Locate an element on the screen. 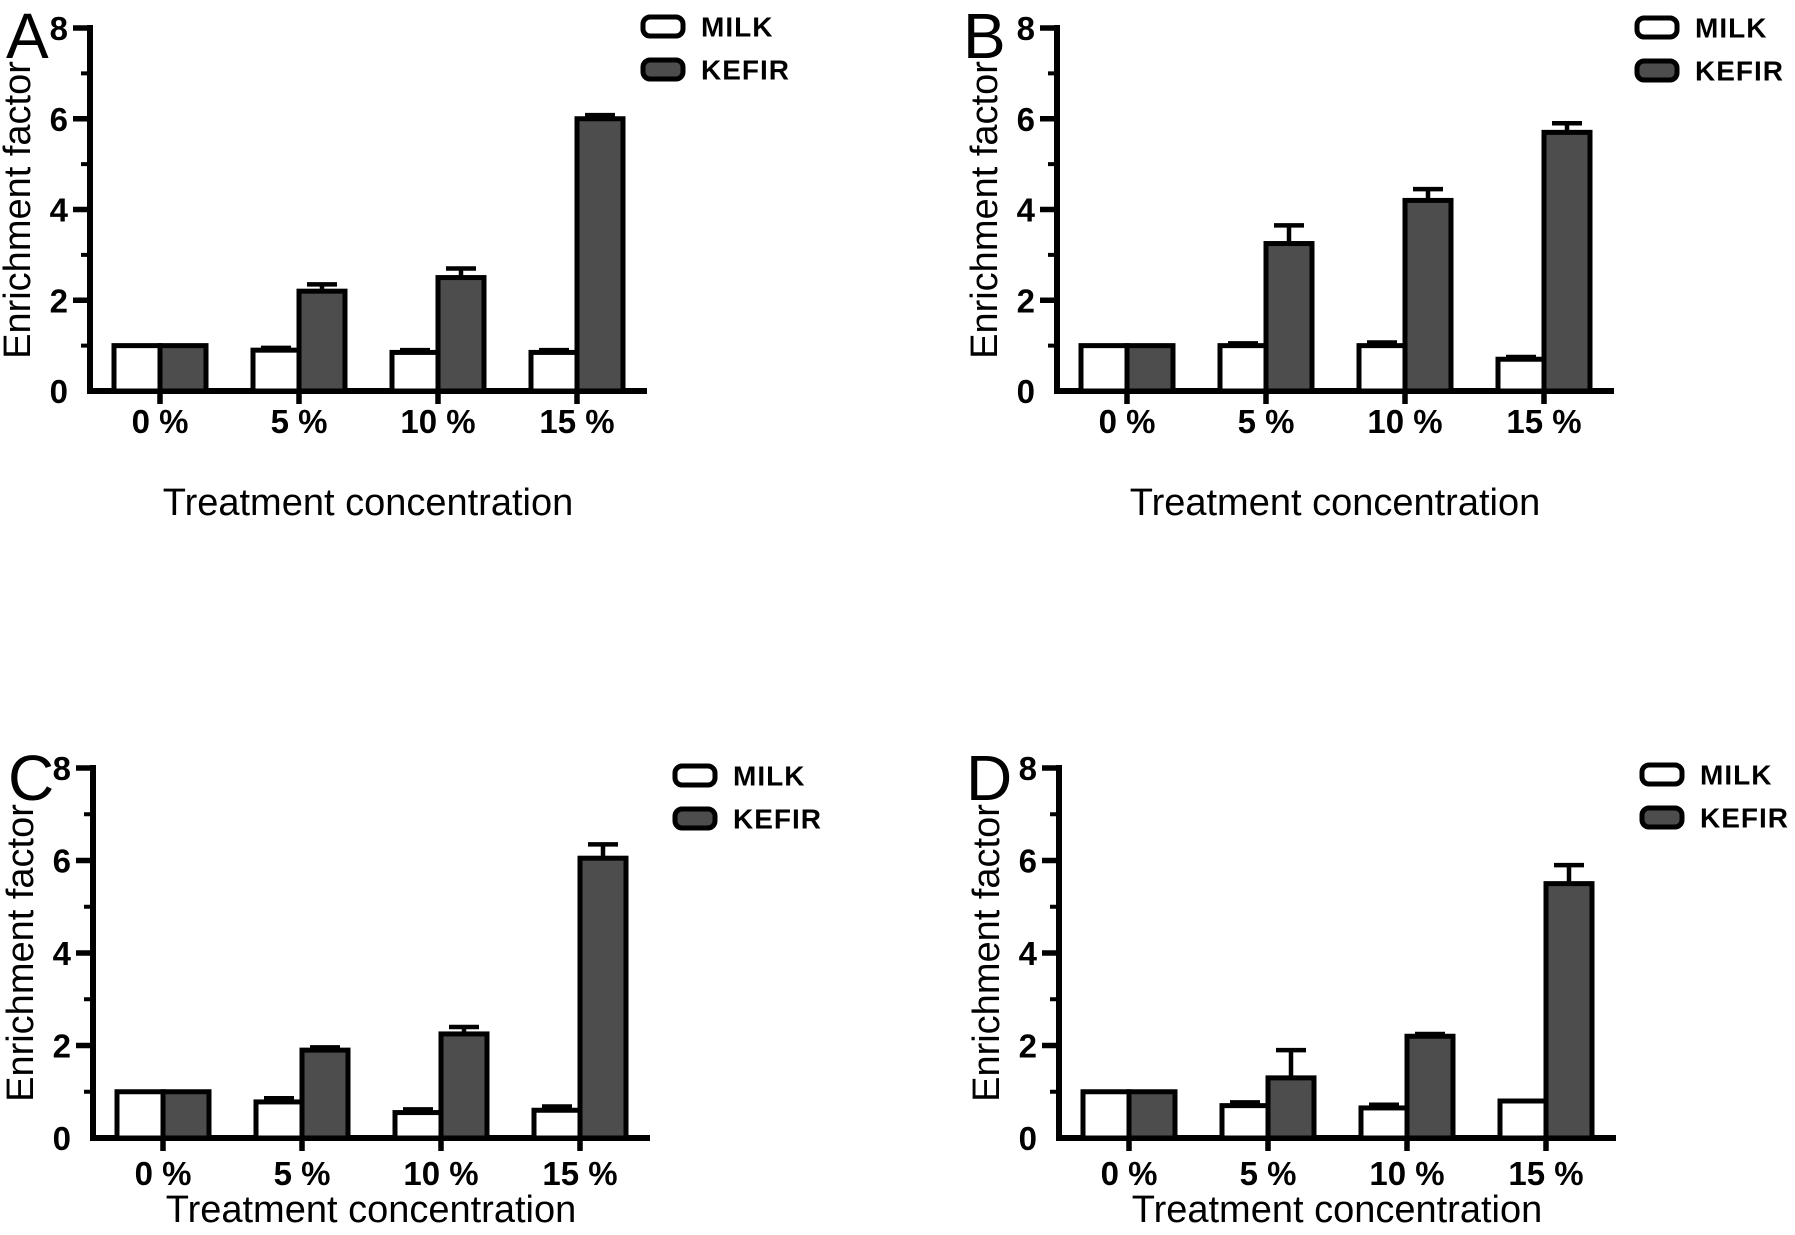  panel-label: C is located at coordinates (31, 778).